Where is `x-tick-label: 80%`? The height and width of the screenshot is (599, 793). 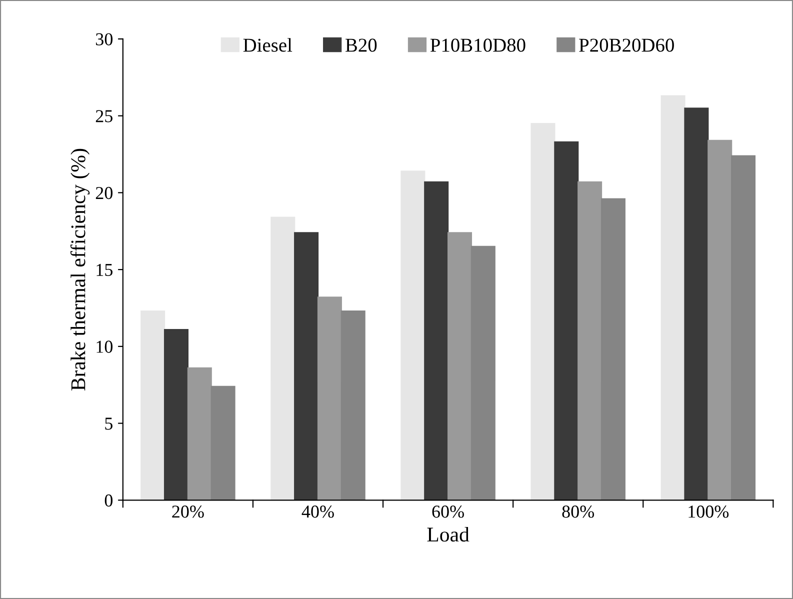 x-tick-label: 80% is located at coordinates (578, 512).